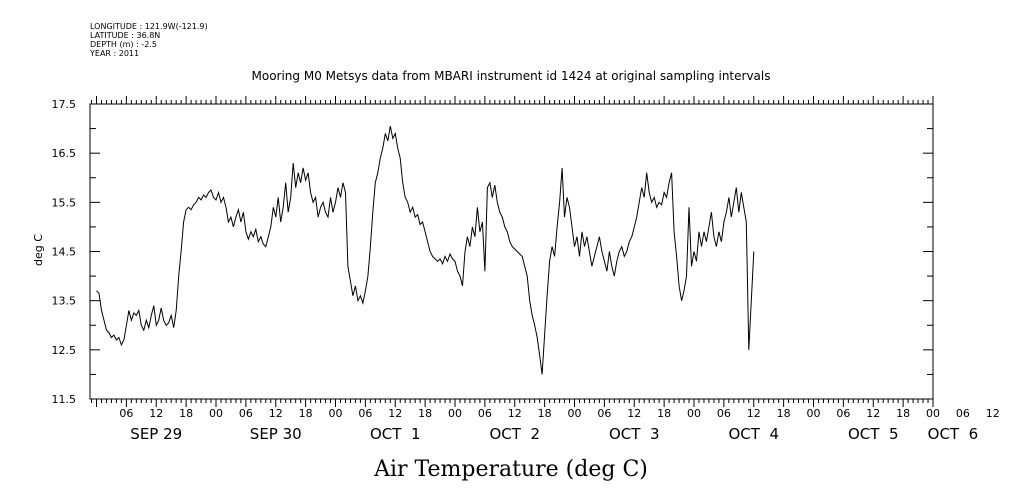 Image resolution: width=1009 pixels, height=504 pixels. What do you see at coordinates (38, 250) in the screenshot?
I see `y-axis-label: deg C` at bounding box center [38, 250].